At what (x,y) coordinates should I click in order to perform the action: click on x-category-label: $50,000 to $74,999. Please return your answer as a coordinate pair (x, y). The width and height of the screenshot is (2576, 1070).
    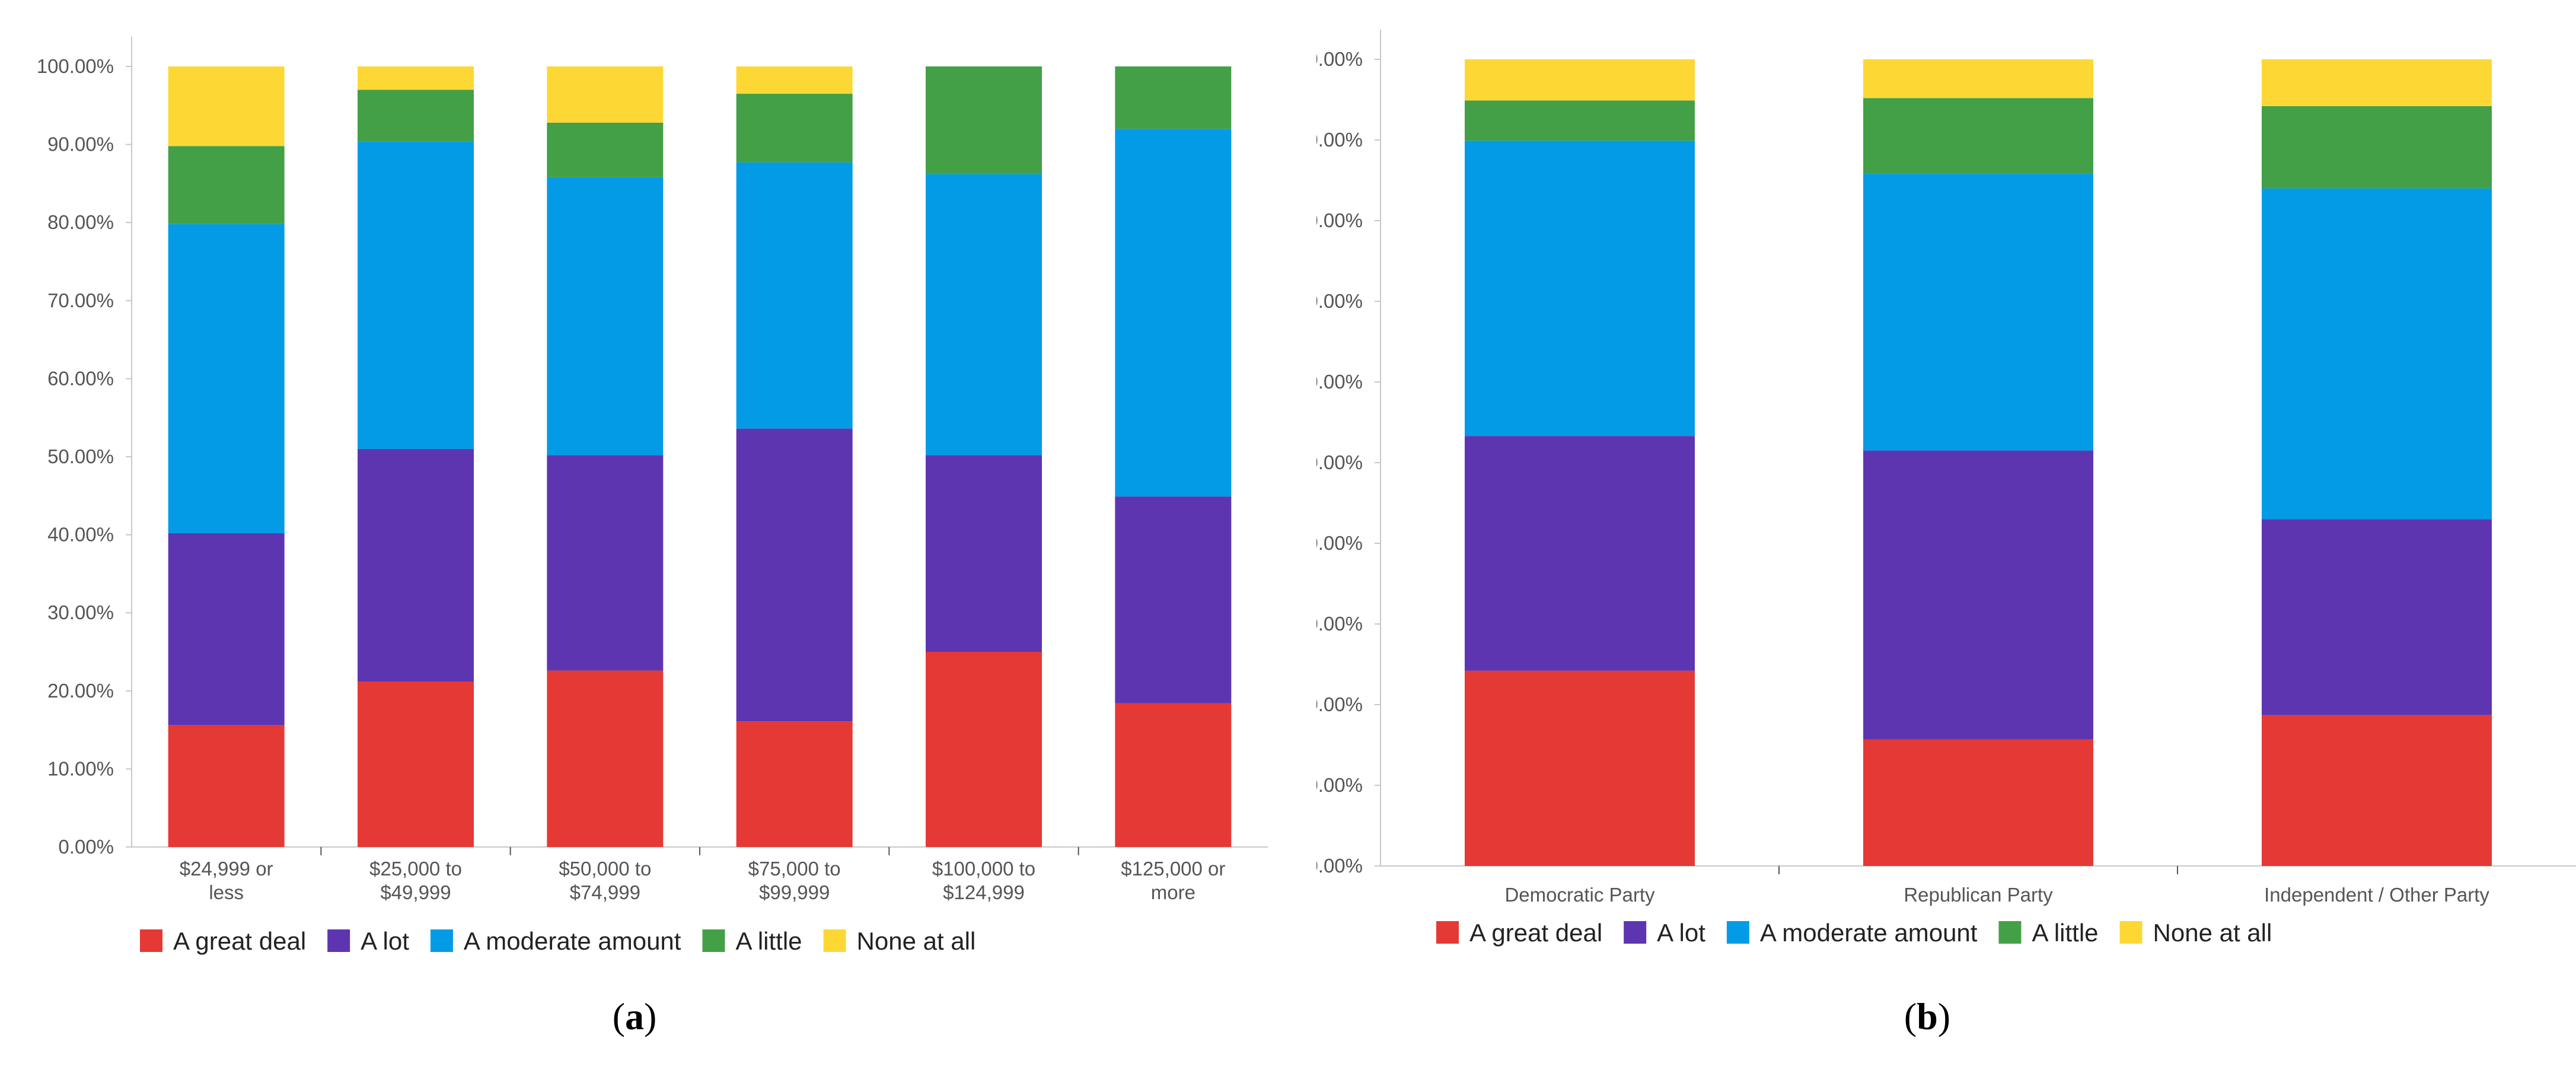
    Looking at the image, I should click on (605, 880).